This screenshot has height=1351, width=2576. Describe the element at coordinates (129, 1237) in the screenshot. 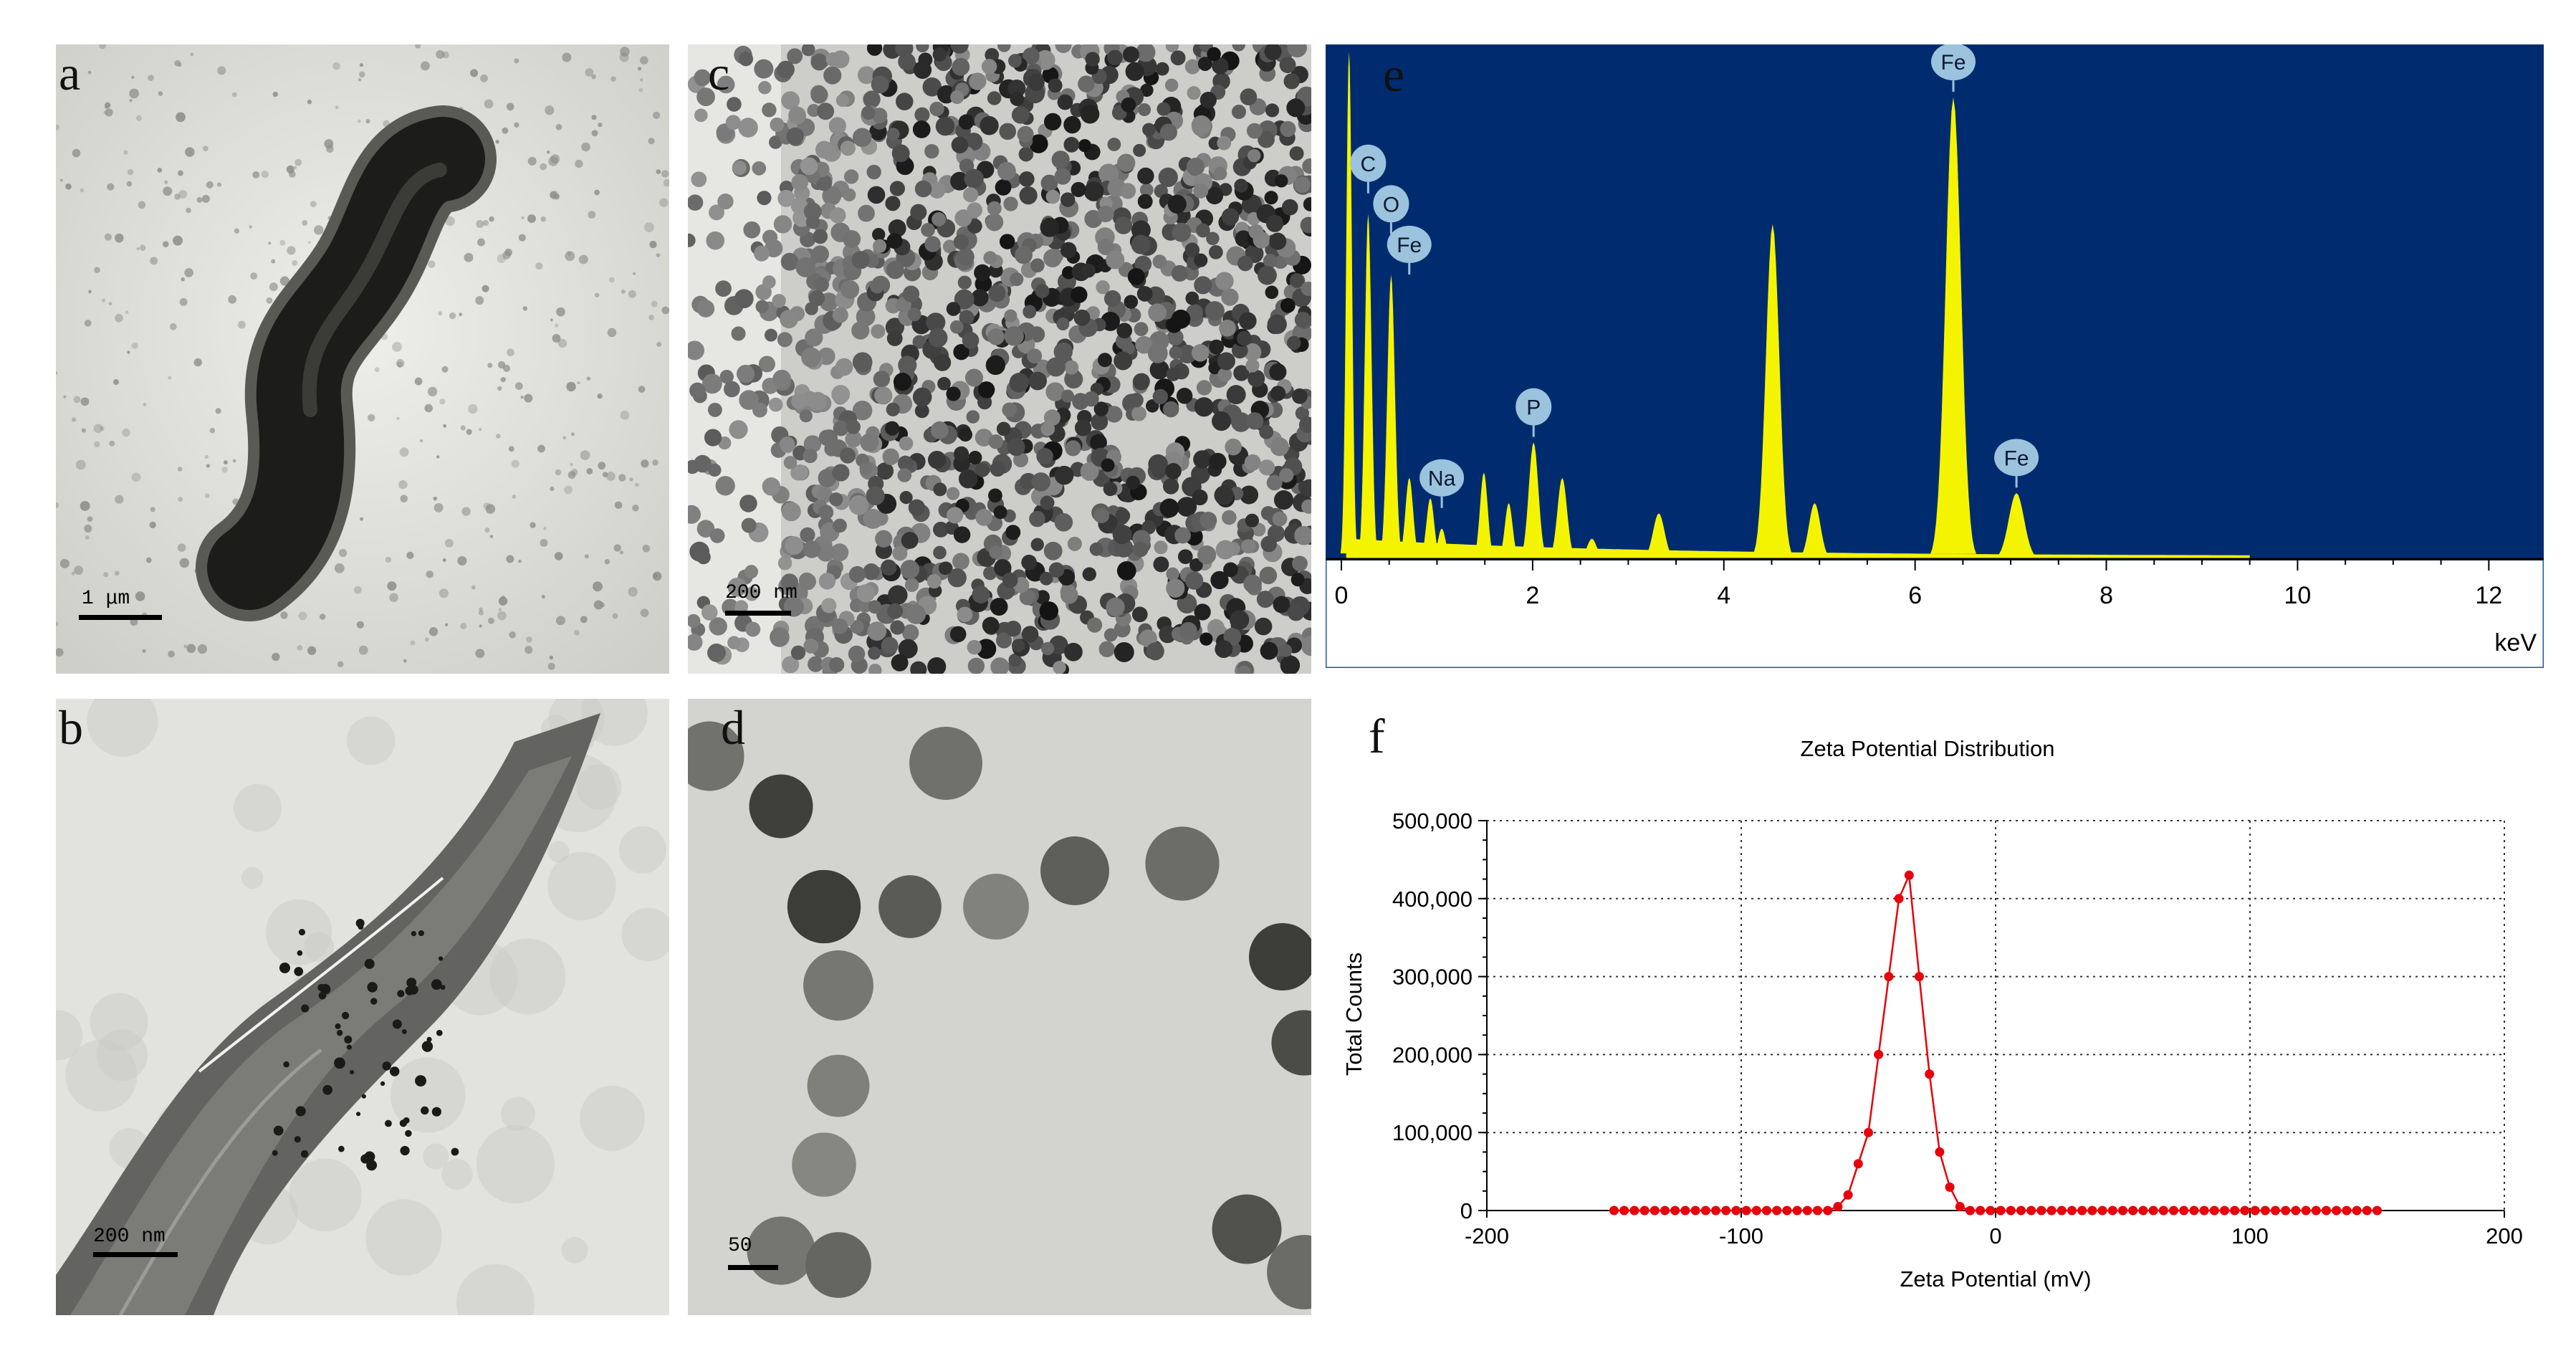

I see `panel-b-scale-text: 200 nm` at that location.